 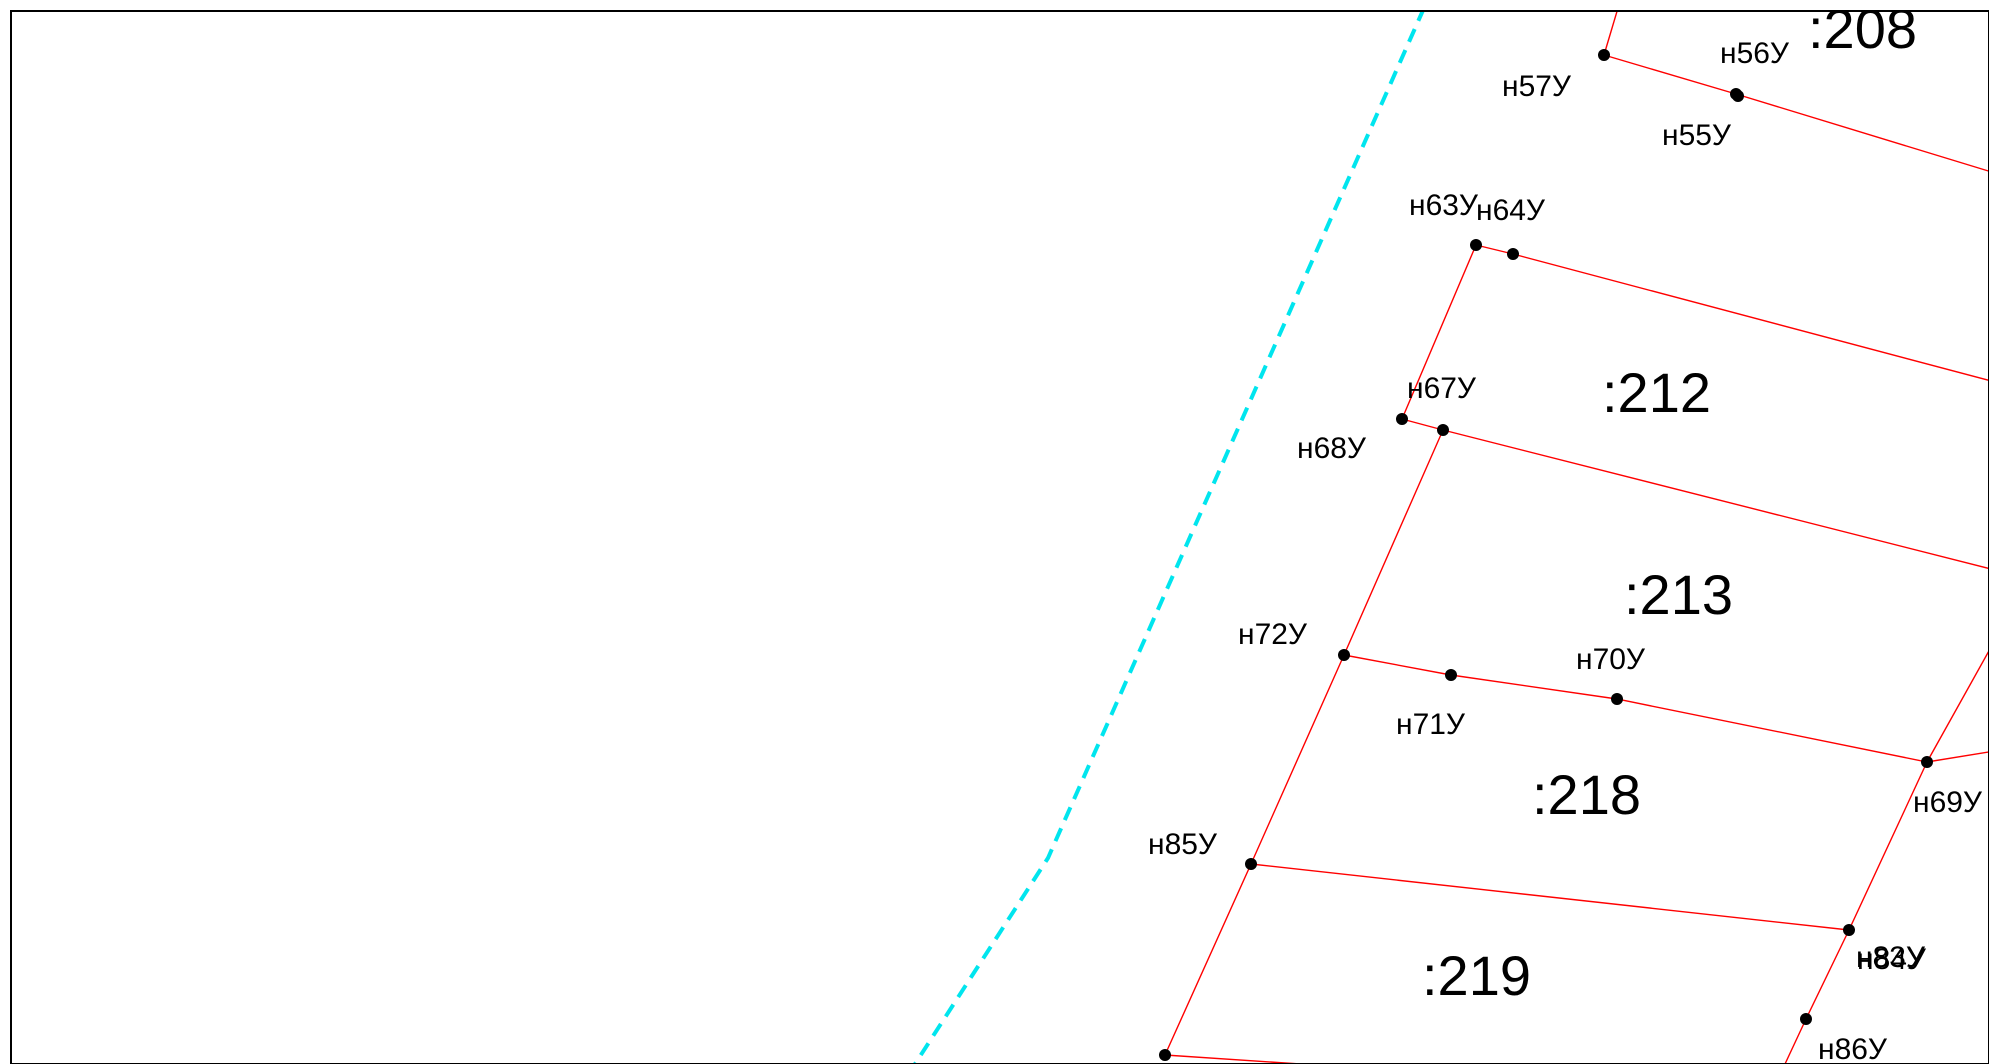 What do you see at coordinates (1332, 448) in the screenshot?
I see `point-label-n68: н68У` at bounding box center [1332, 448].